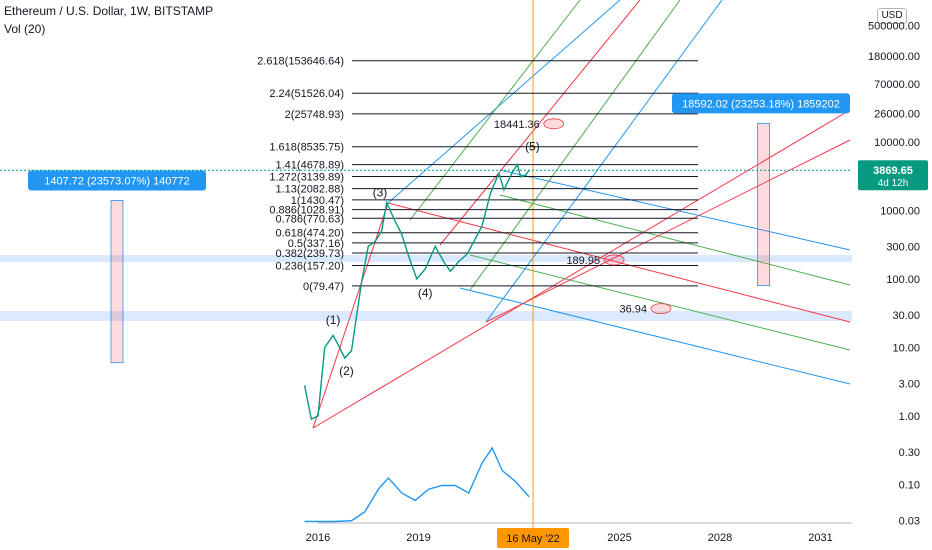  I want to click on x-axis-tick-label: 2028, so click(720, 538).